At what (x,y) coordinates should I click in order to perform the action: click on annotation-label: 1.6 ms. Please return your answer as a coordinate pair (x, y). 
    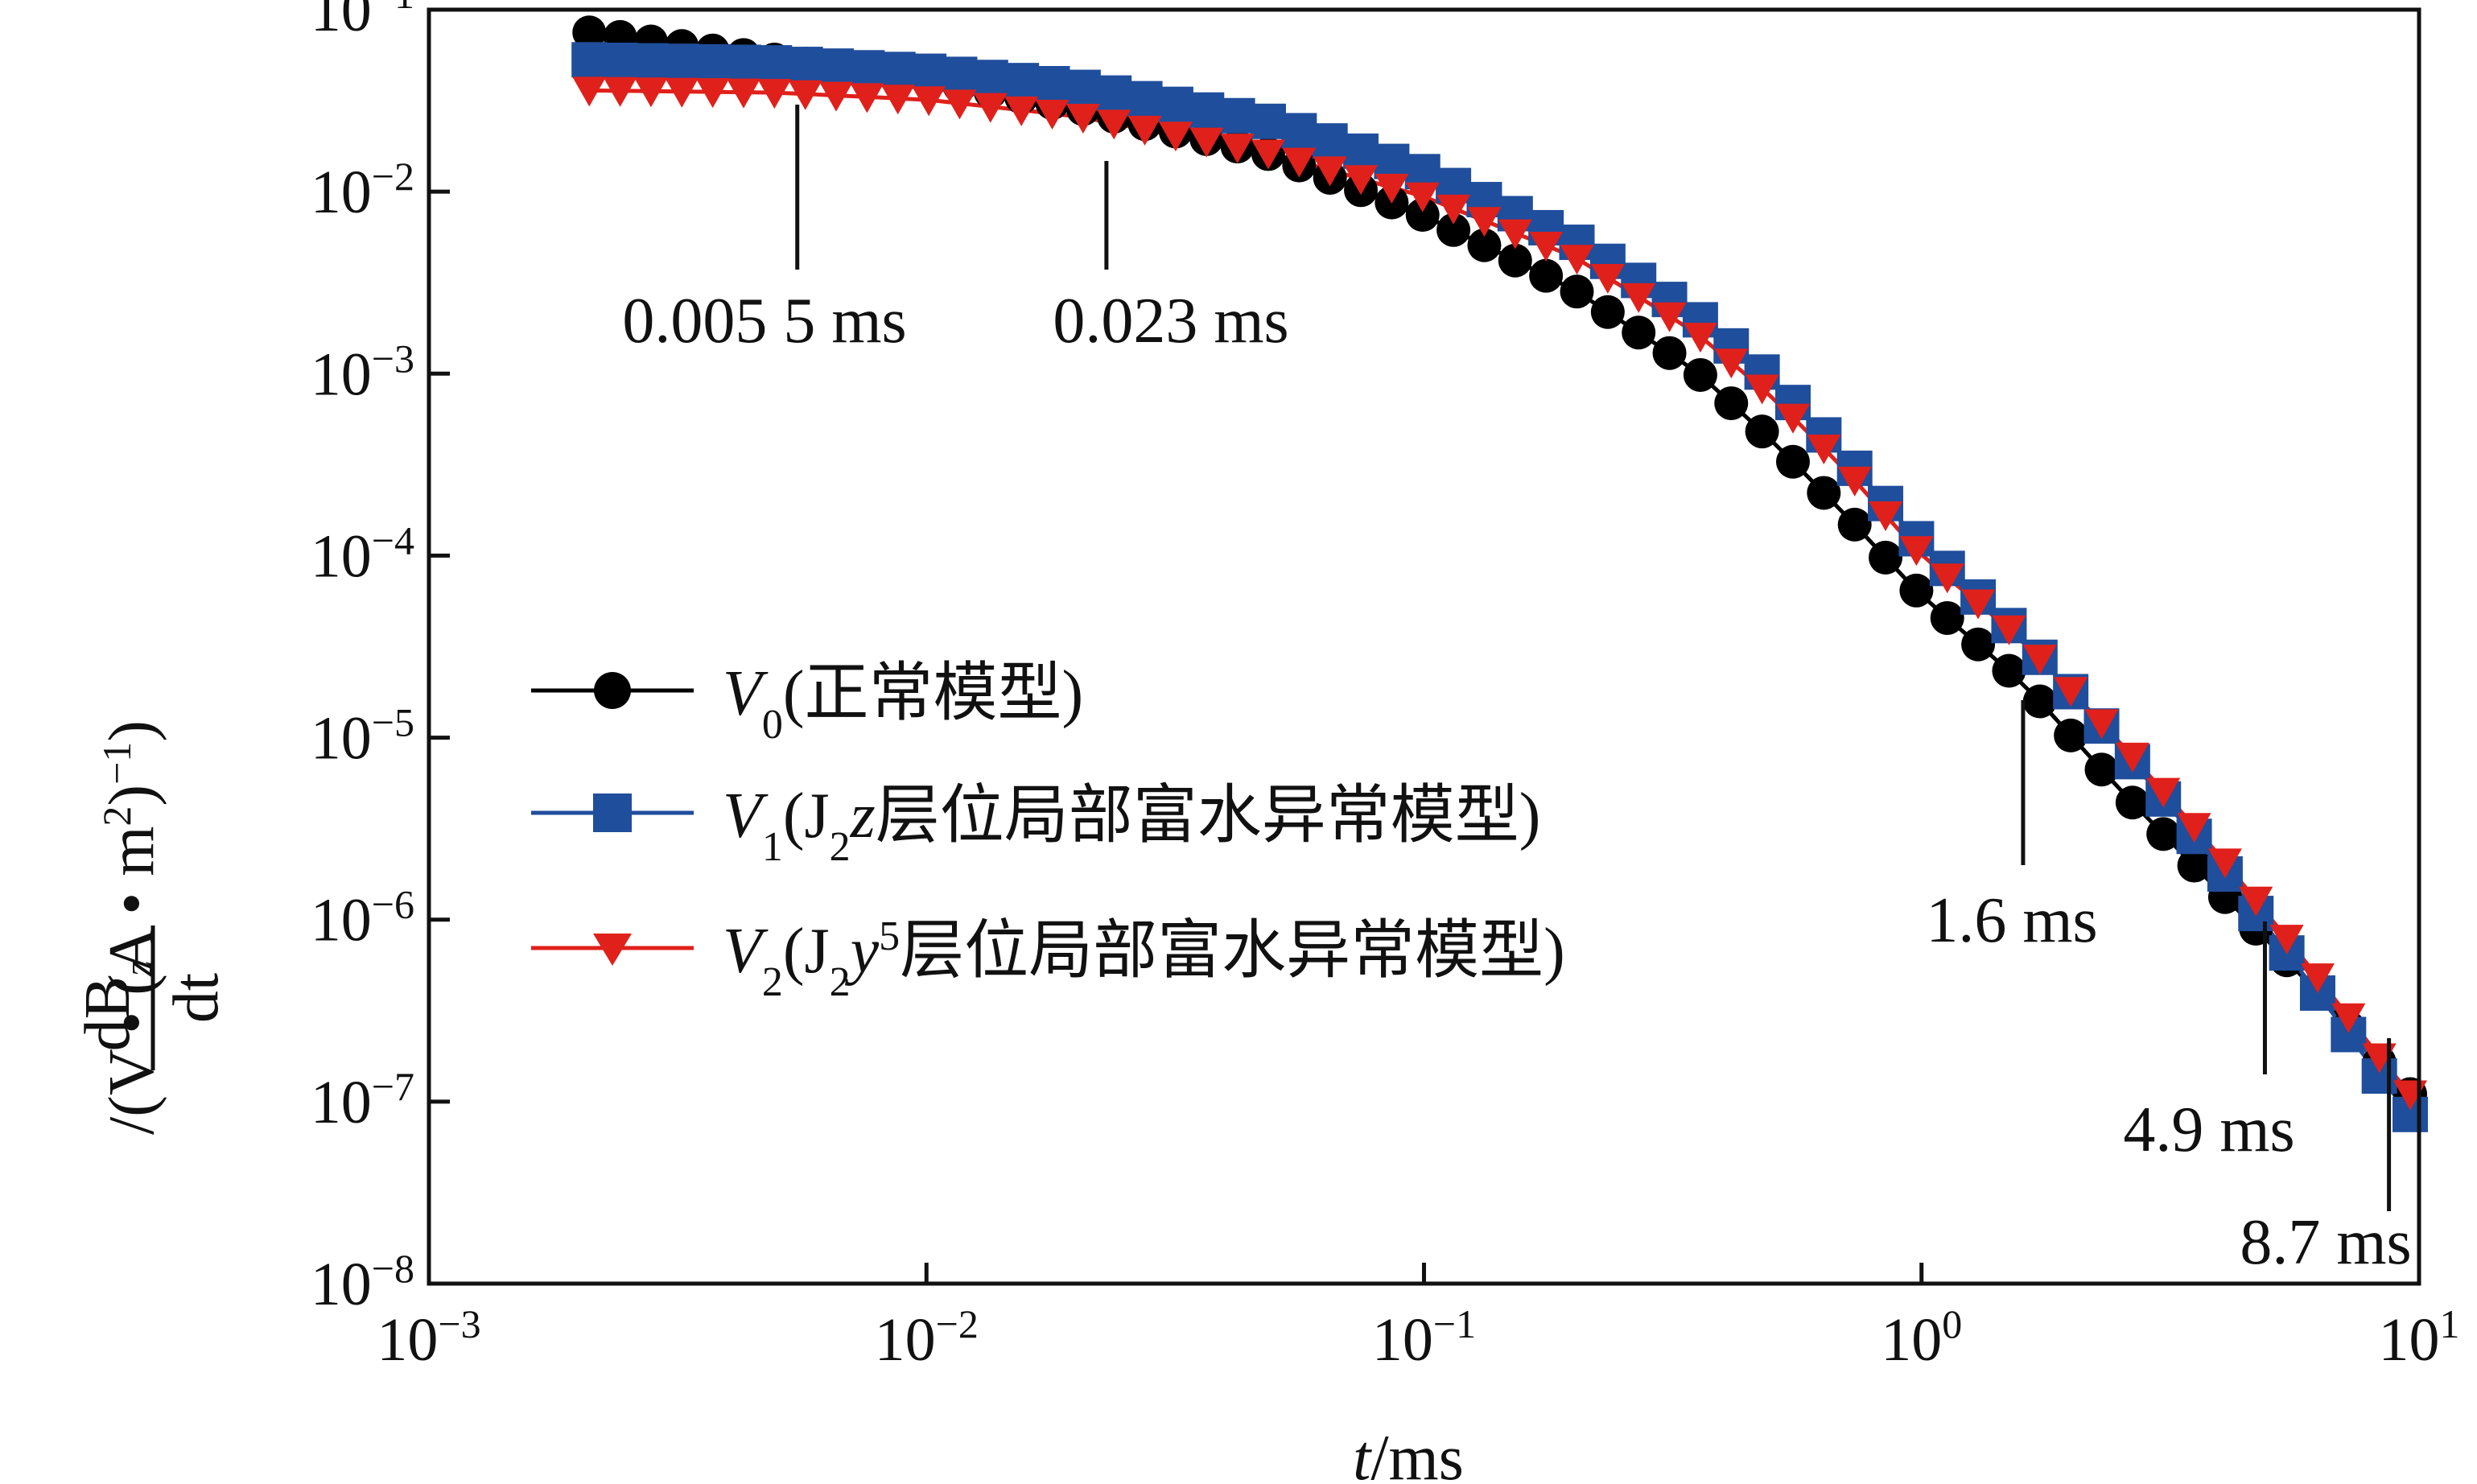
    Looking at the image, I should click on (2011, 921).